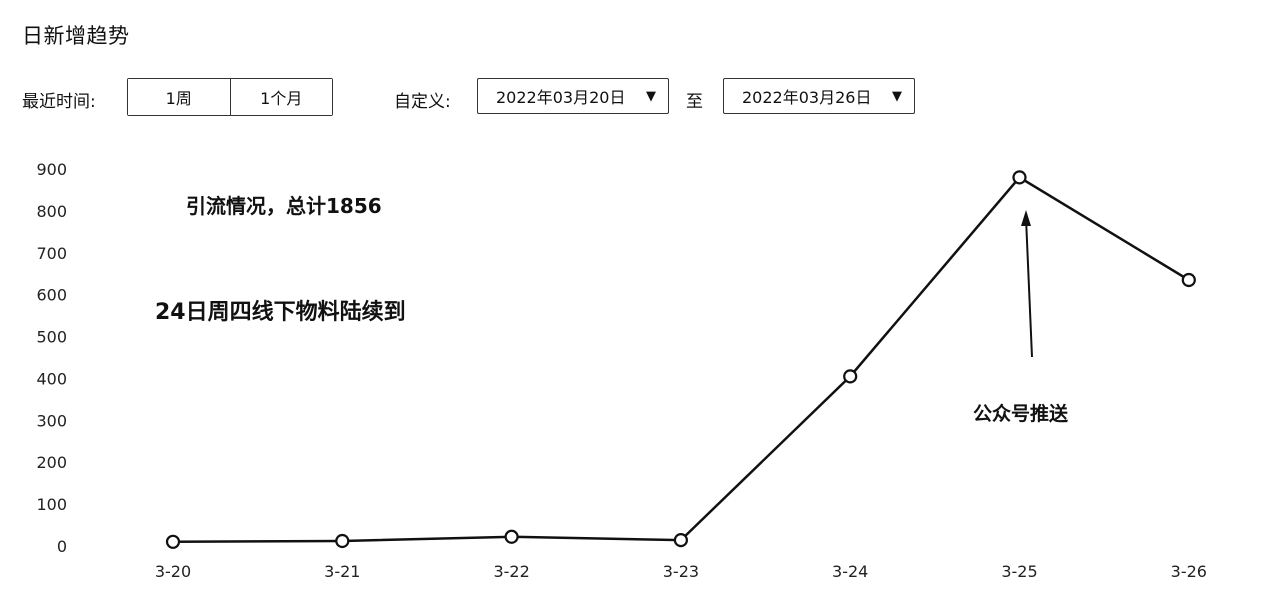 This screenshot has height=600, width=1280. What do you see at coordinates (51, 504) in the screenshot?
I see `y-tick-label: 100` at bounding box center [51, 504].